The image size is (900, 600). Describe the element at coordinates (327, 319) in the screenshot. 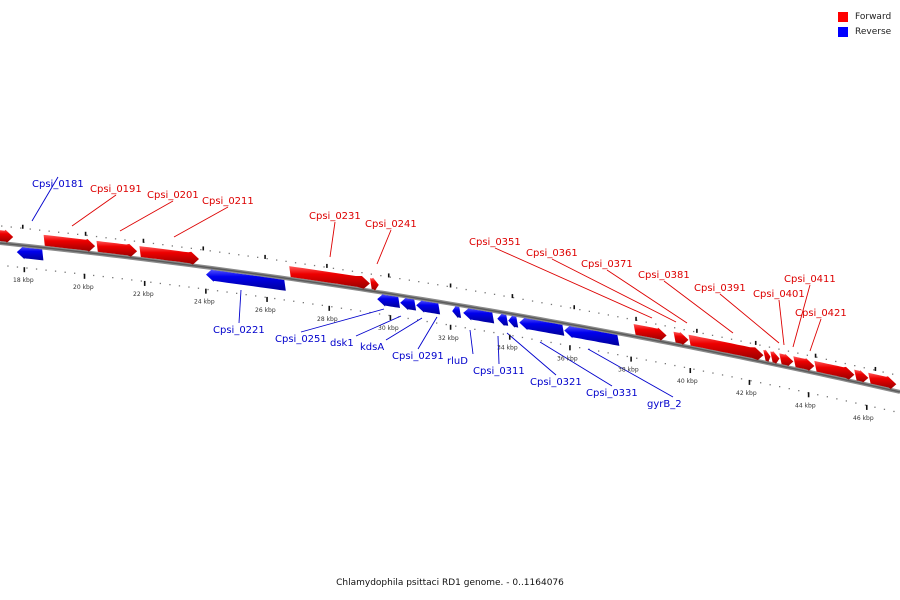

I see `scale-label: 28 kbp` at that location.